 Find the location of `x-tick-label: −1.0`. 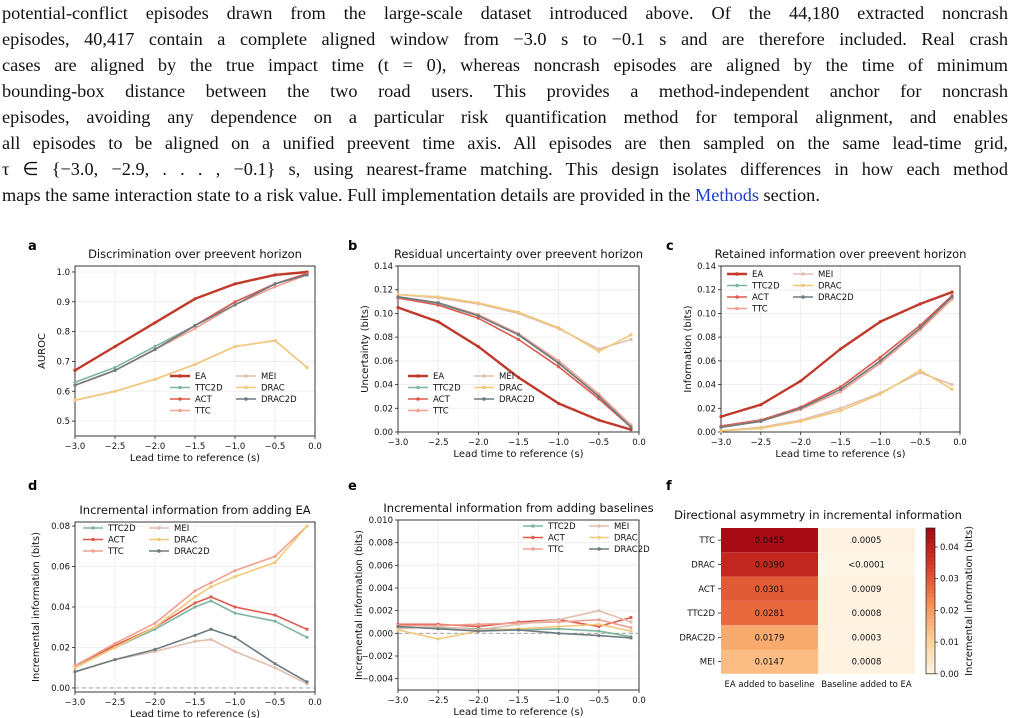

x-tick-label: −1.0 is located at coordinates (235, 447).